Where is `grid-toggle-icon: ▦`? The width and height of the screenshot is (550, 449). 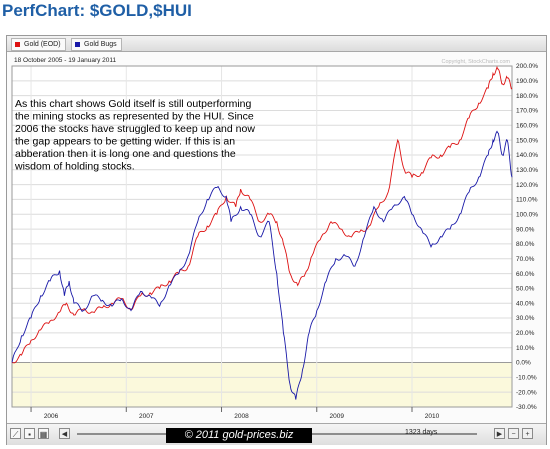 grid-toggle-icon: ▦ is located at coordinates (43, 433).